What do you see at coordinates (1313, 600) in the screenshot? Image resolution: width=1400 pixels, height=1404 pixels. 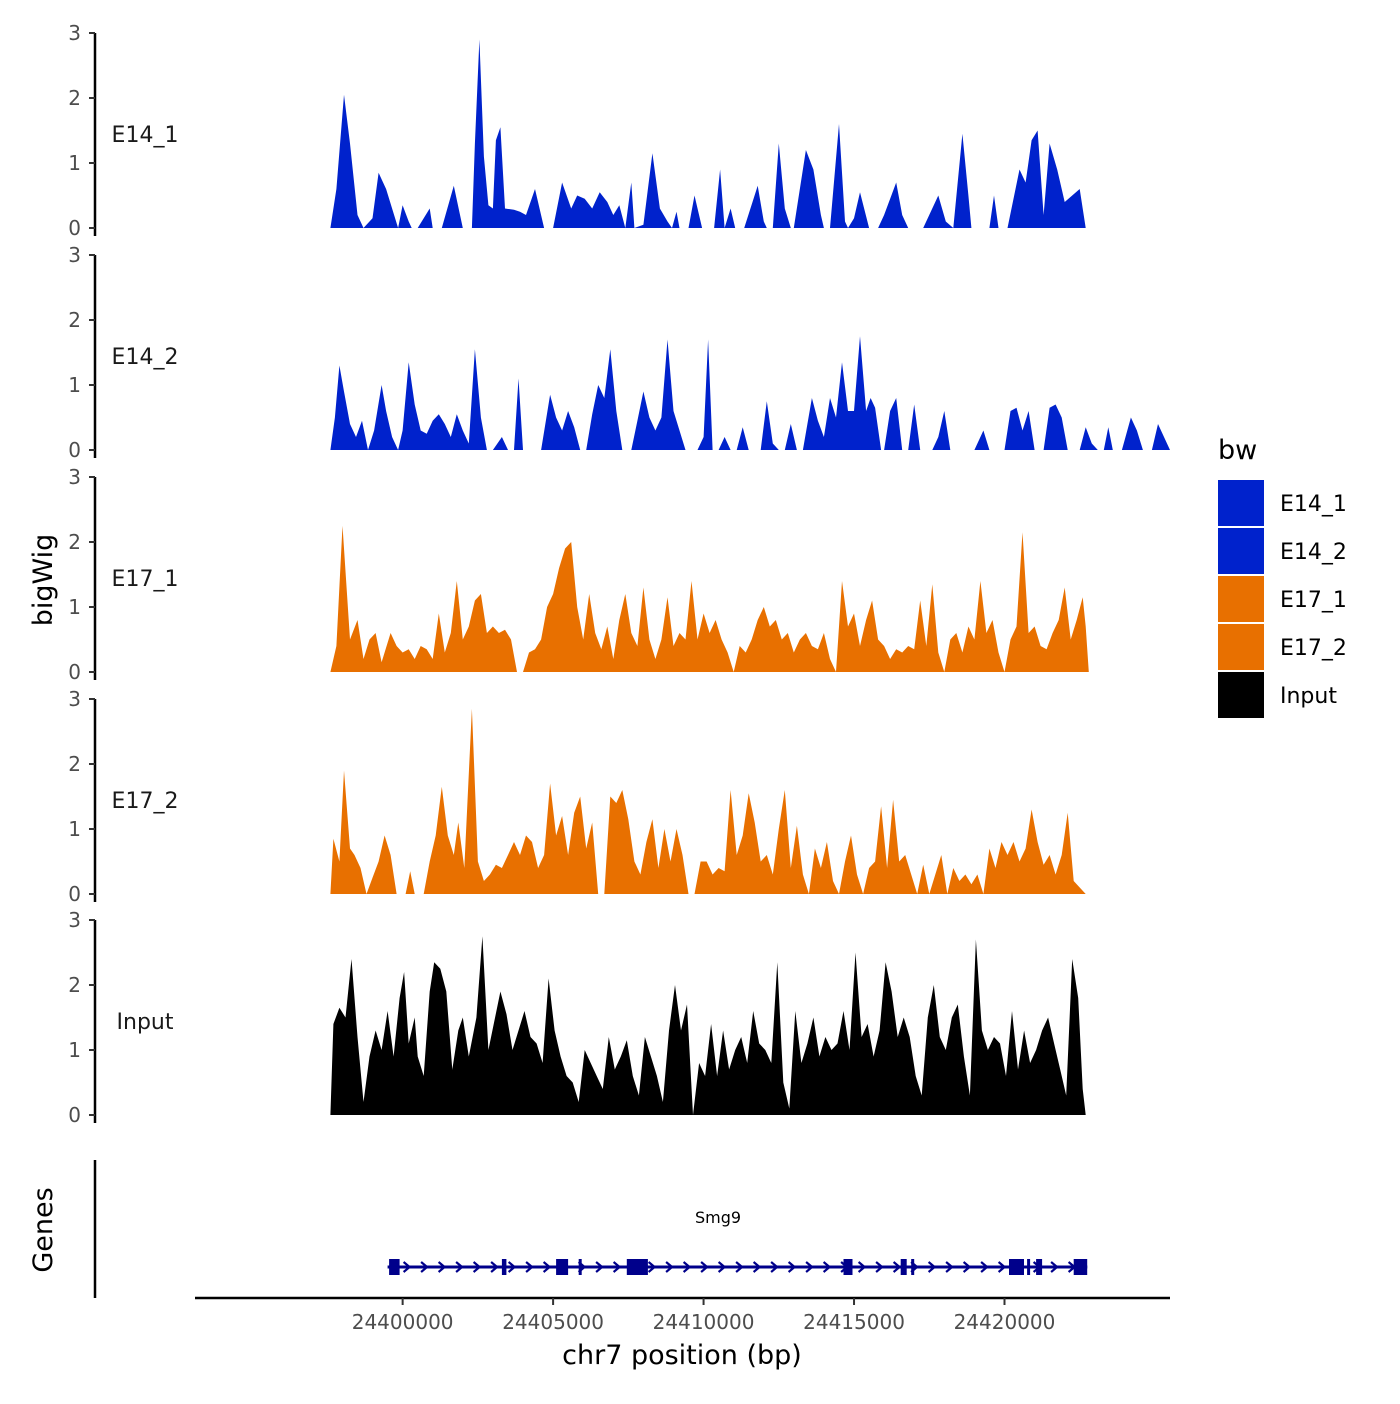 I see `legend-label: E17_1` at bounding box center [1313, 600].